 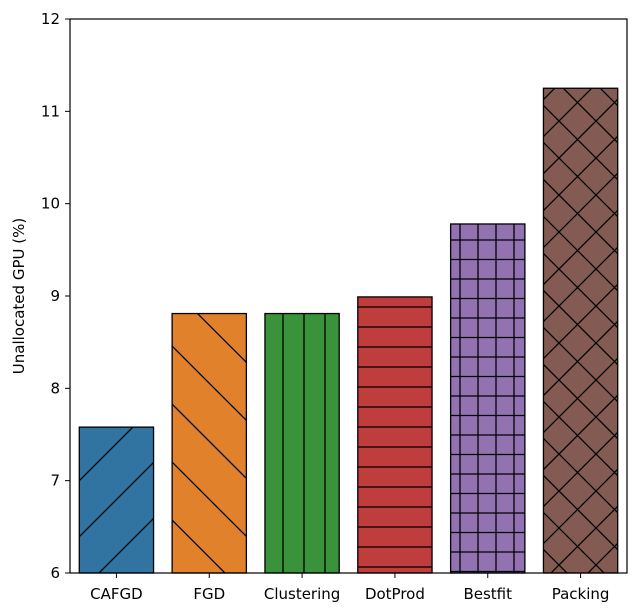 What do you see at coordinates (19, 296) in the screenshot?
I see `y-axis-title: Unallocated GPU (%)` at bounding box center [19, 296].